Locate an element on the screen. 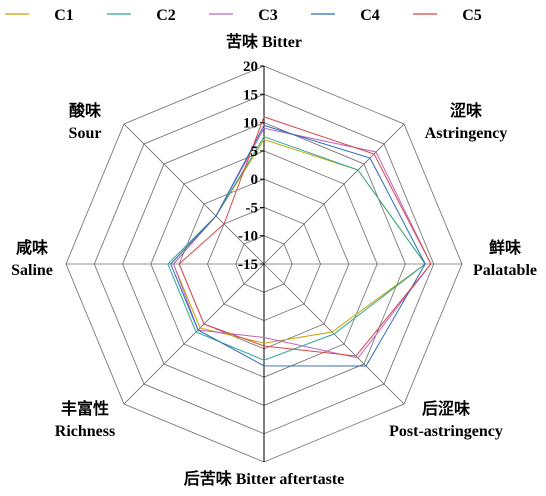 The height and width of the screenshot is (496, 546). legend-label-c1: C1 is located at coordinates (64, 15).